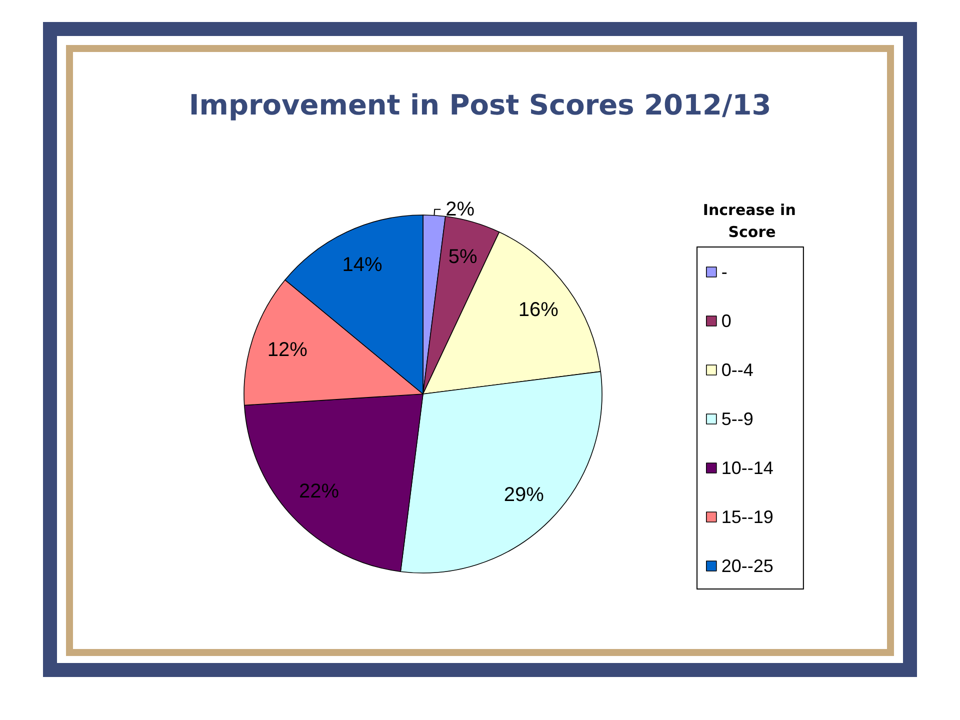 This screenshot has height=720, width=960. I want to click on chart-title: Improvement in Post Scores 2012/13, so click(480, 105).